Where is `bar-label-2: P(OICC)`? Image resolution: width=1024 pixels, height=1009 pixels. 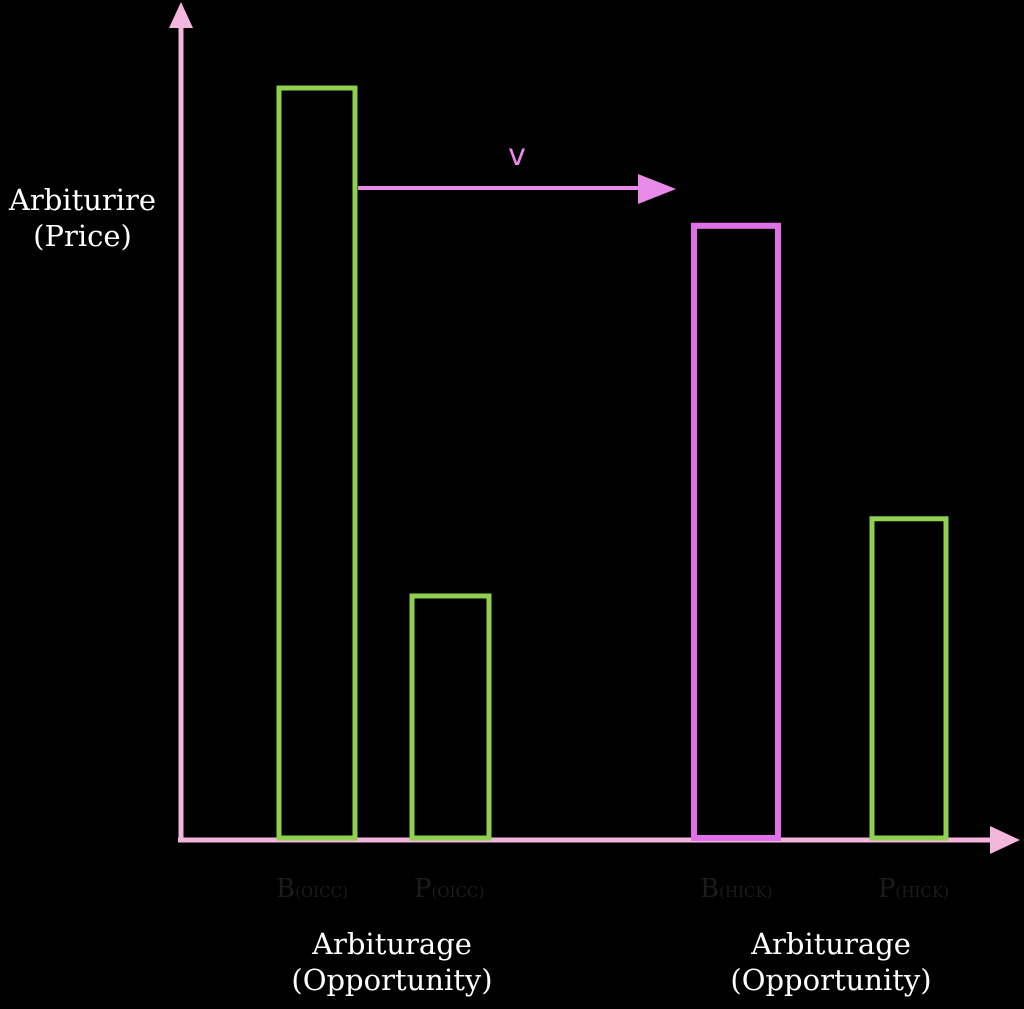
bar-label-2: P(OICC) is located at coordinates (449, 889).